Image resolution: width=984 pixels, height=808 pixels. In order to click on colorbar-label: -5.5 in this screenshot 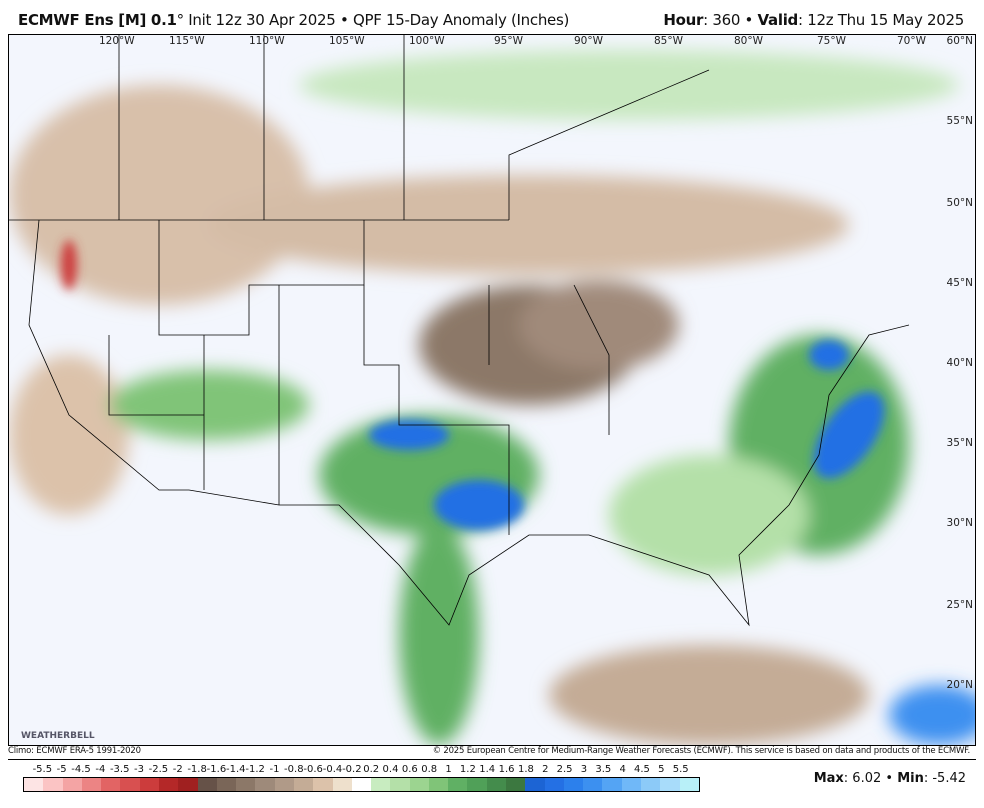, I will do `click(42, 769)`.